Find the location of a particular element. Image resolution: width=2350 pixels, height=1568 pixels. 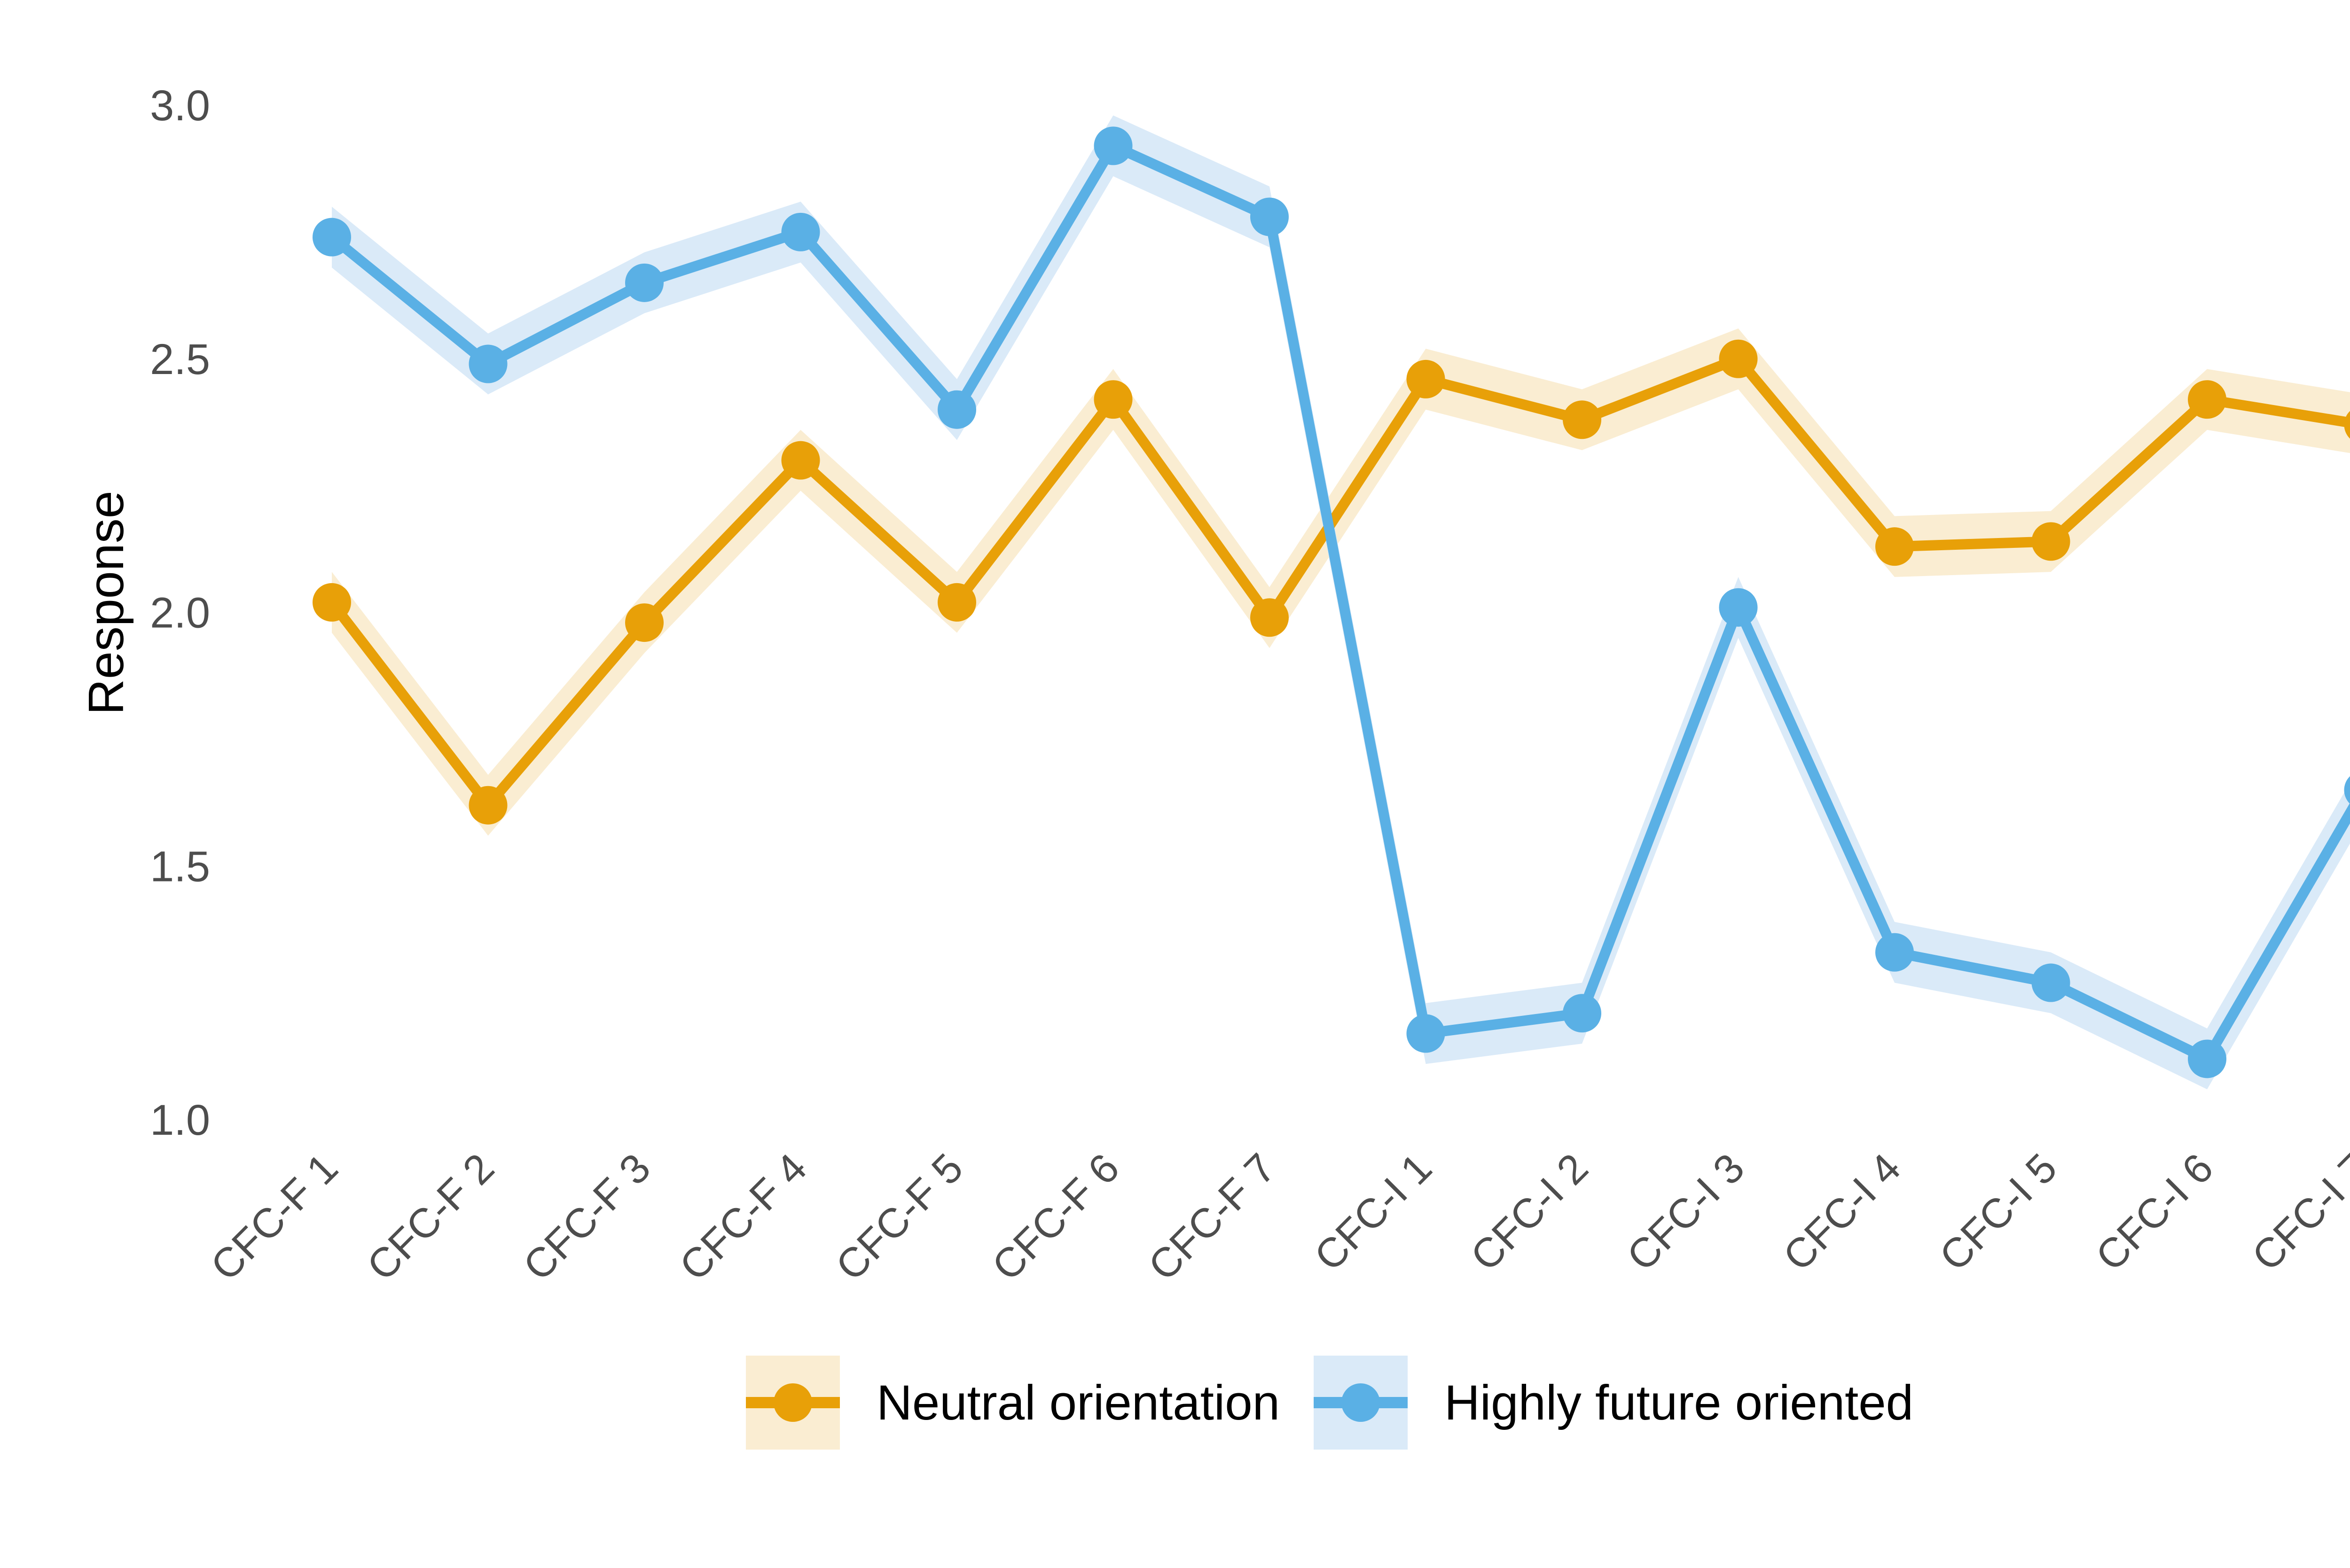

x-tick-label: CFC-F 2 is located at coordinates (430, 1216).